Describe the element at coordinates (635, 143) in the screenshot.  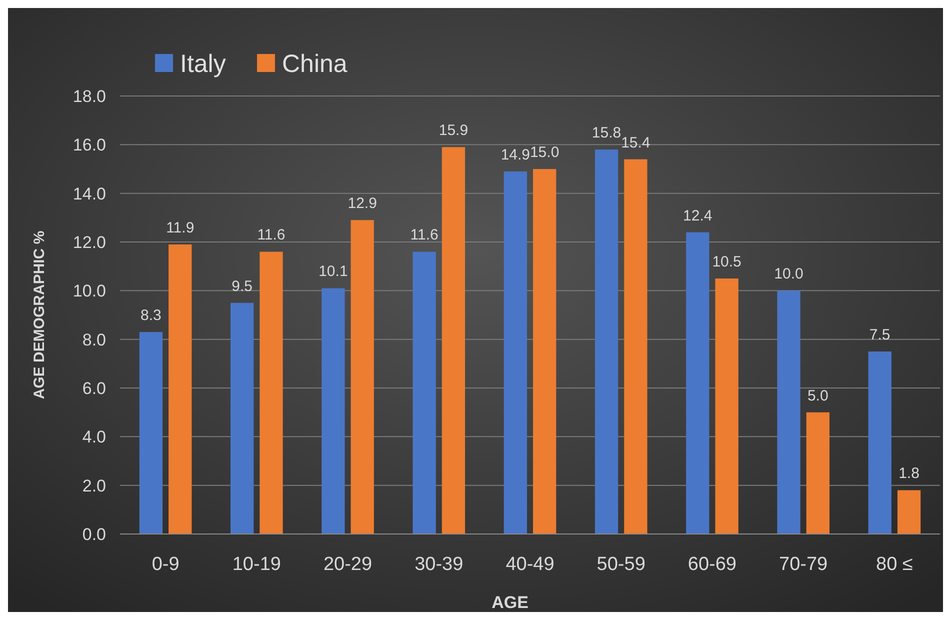
I see `data-label: 15.4` at that location.